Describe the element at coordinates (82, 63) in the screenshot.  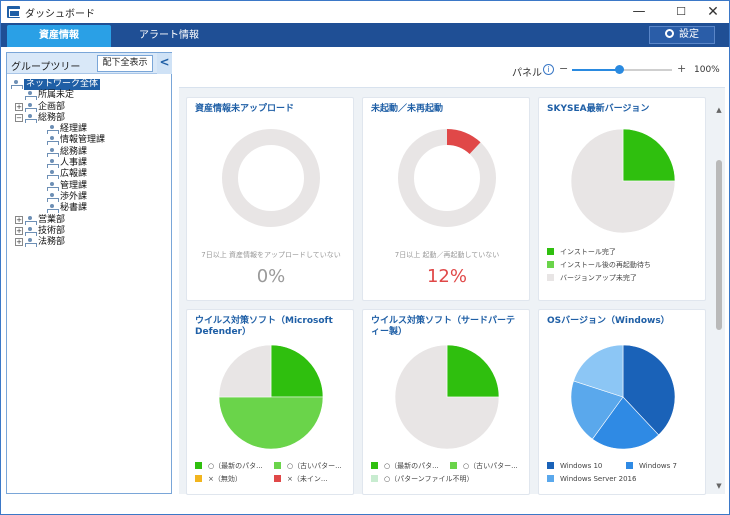
I see `tree-header: グループツリー 配下全表示` at that location.